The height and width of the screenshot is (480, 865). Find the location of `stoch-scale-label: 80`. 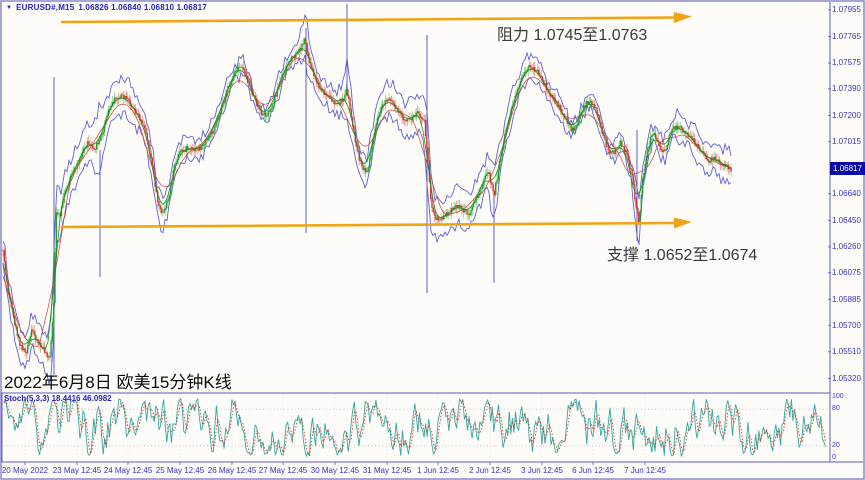

stoch-scale-label: 80 is located at coordinates (836, 408).